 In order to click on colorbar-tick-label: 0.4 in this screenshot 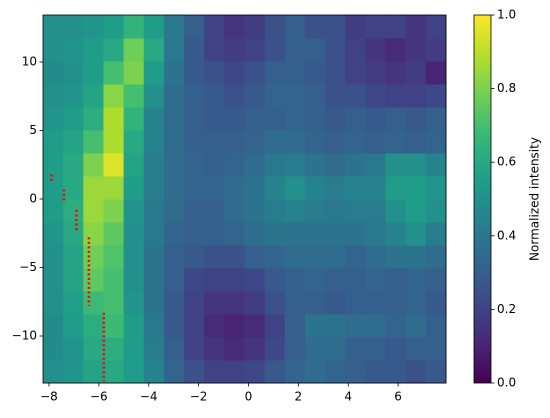, I will do `click(506, 235)`.